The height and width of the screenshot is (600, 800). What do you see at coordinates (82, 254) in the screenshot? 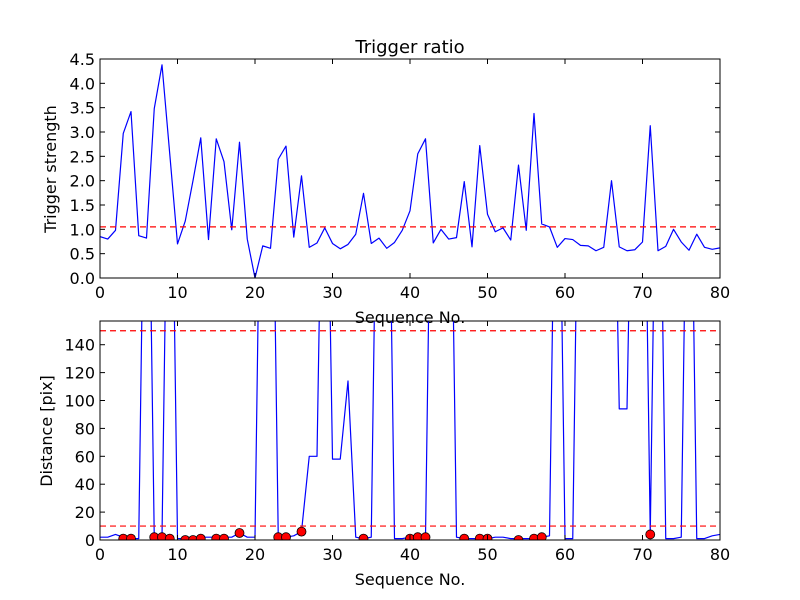
I see `y-tick-label: 0.5` at bounding box center [82, 254].